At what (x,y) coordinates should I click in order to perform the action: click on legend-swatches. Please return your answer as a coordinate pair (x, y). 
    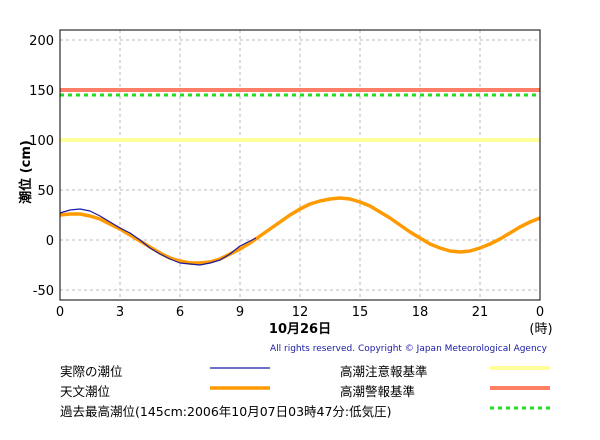
    Looking at the image, I should click on (380, 388).